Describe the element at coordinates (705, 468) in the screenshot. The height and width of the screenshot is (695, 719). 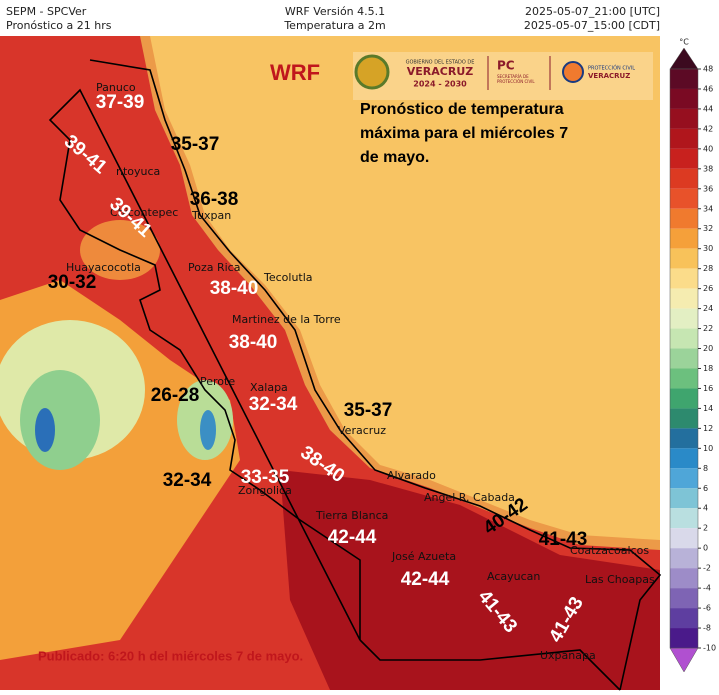
I see `colorbar-tick-label: 8` at that location.